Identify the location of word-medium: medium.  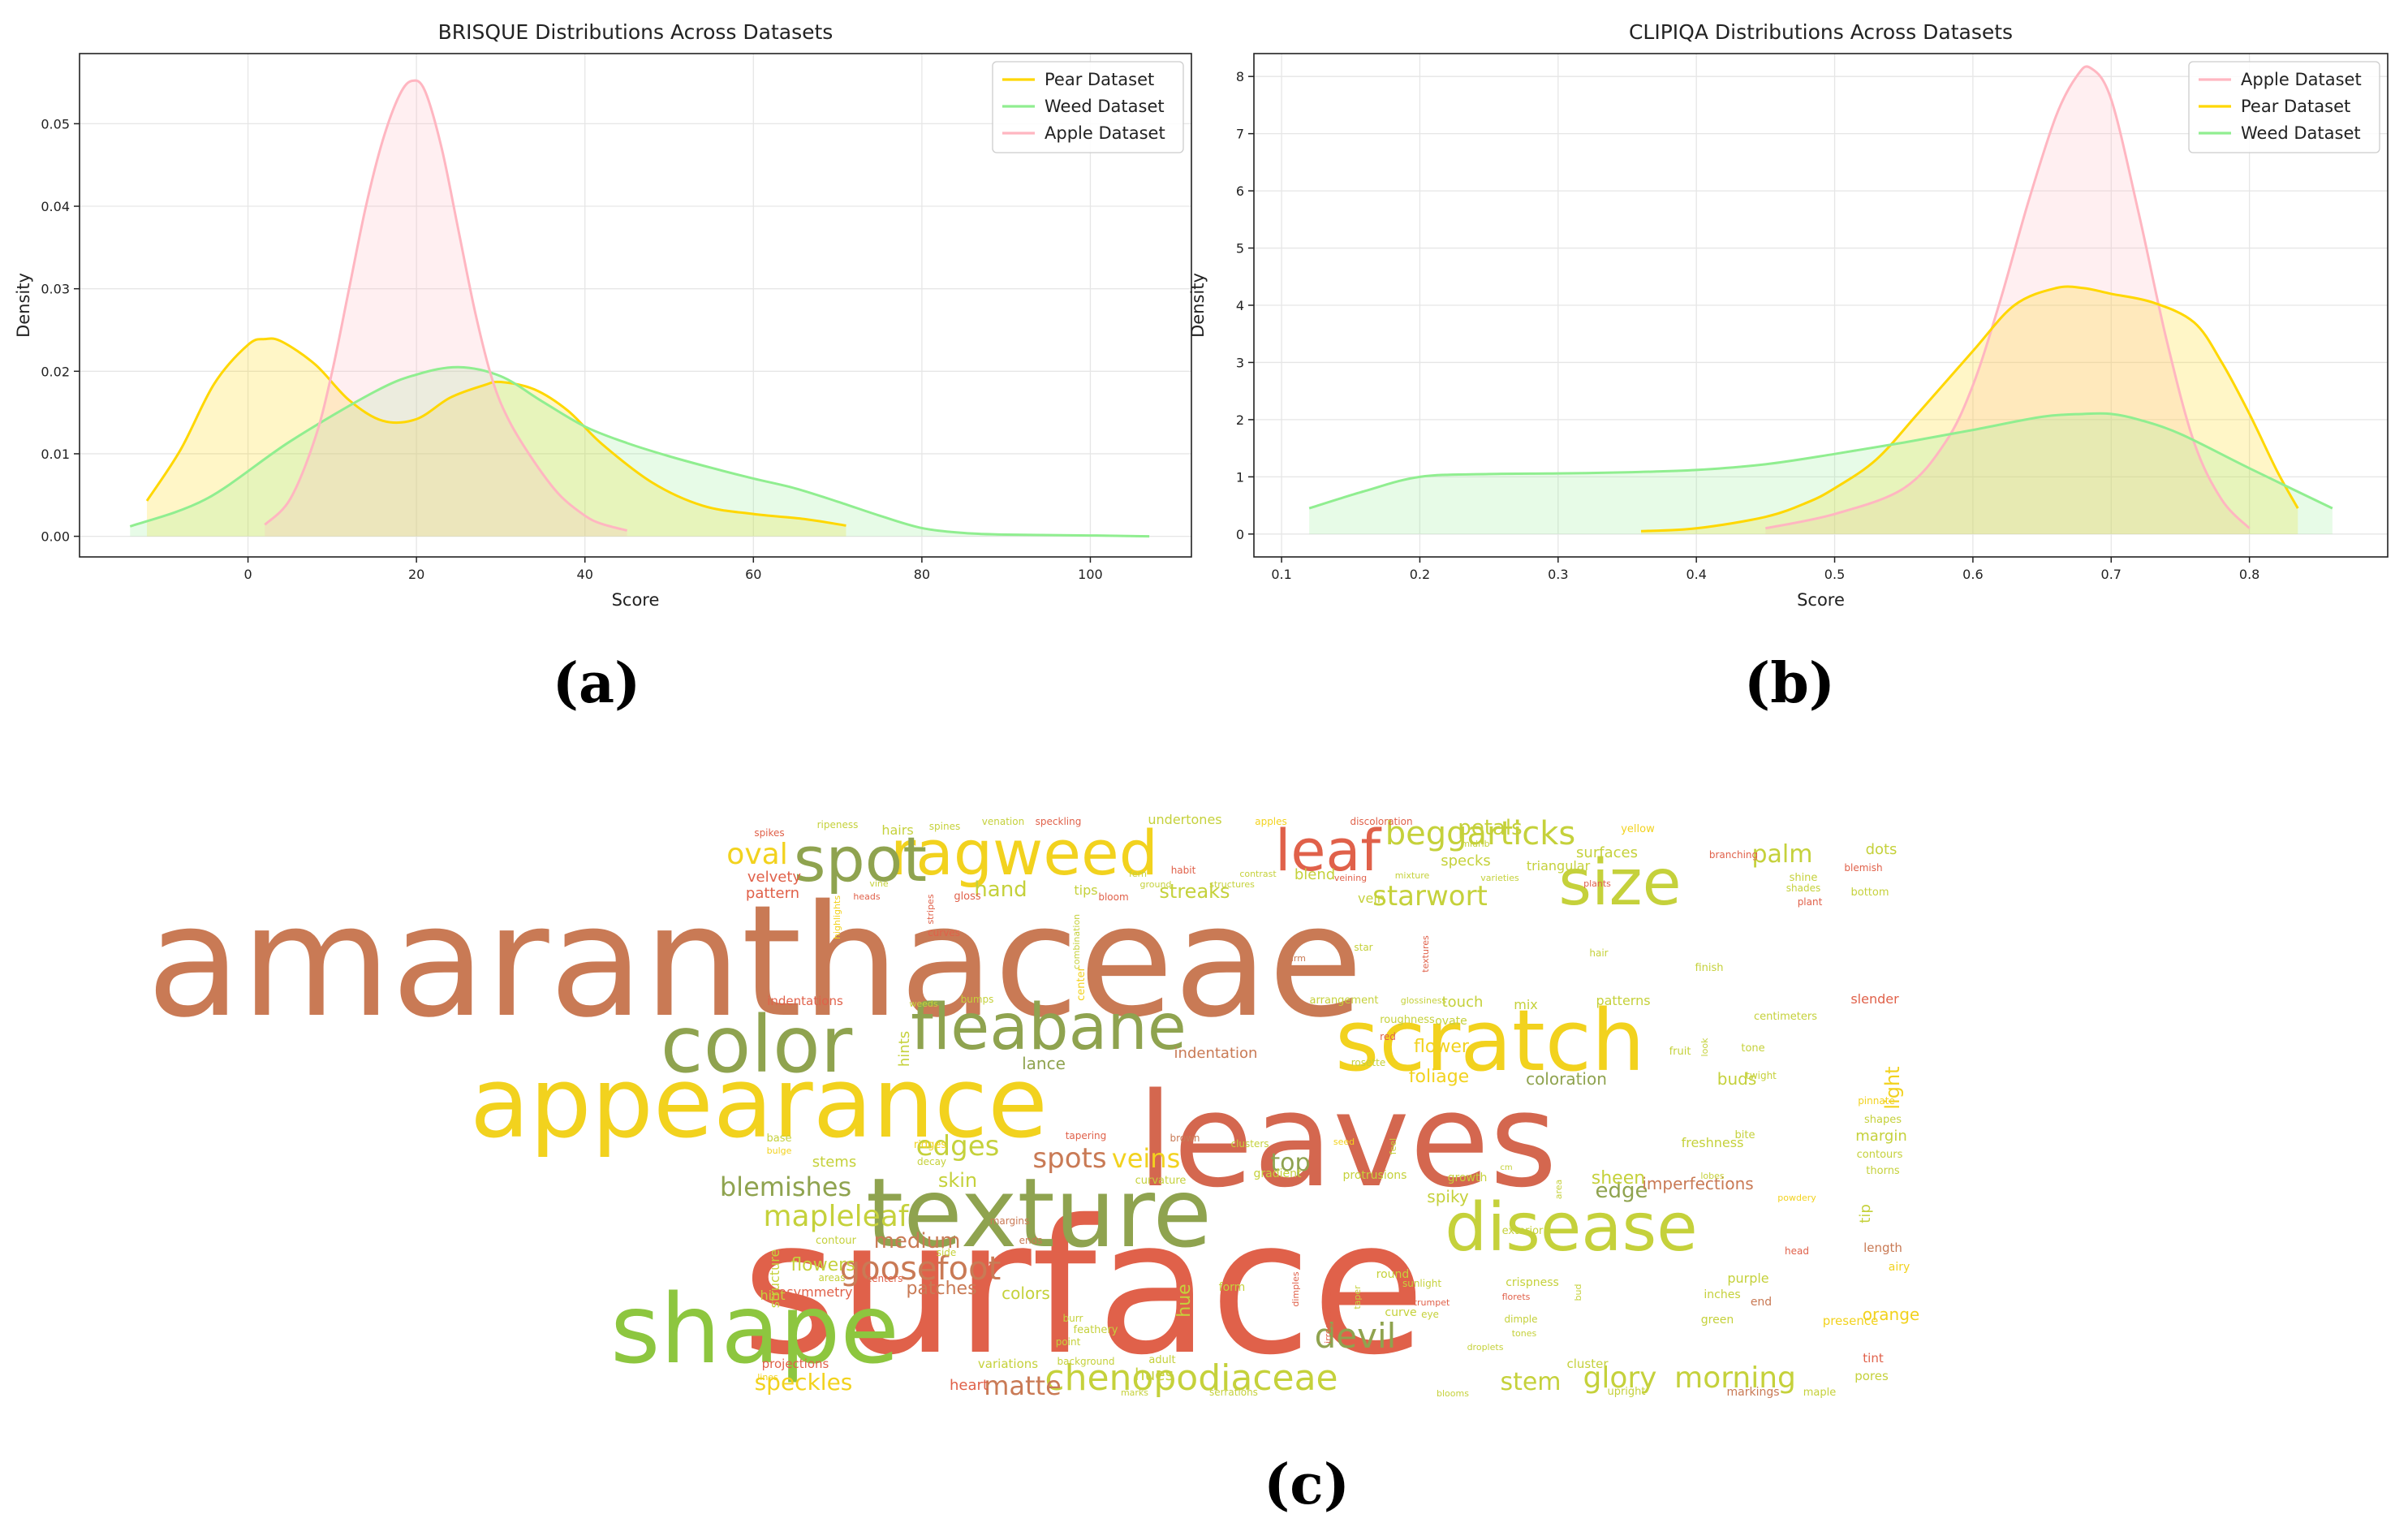
(918, 1241).